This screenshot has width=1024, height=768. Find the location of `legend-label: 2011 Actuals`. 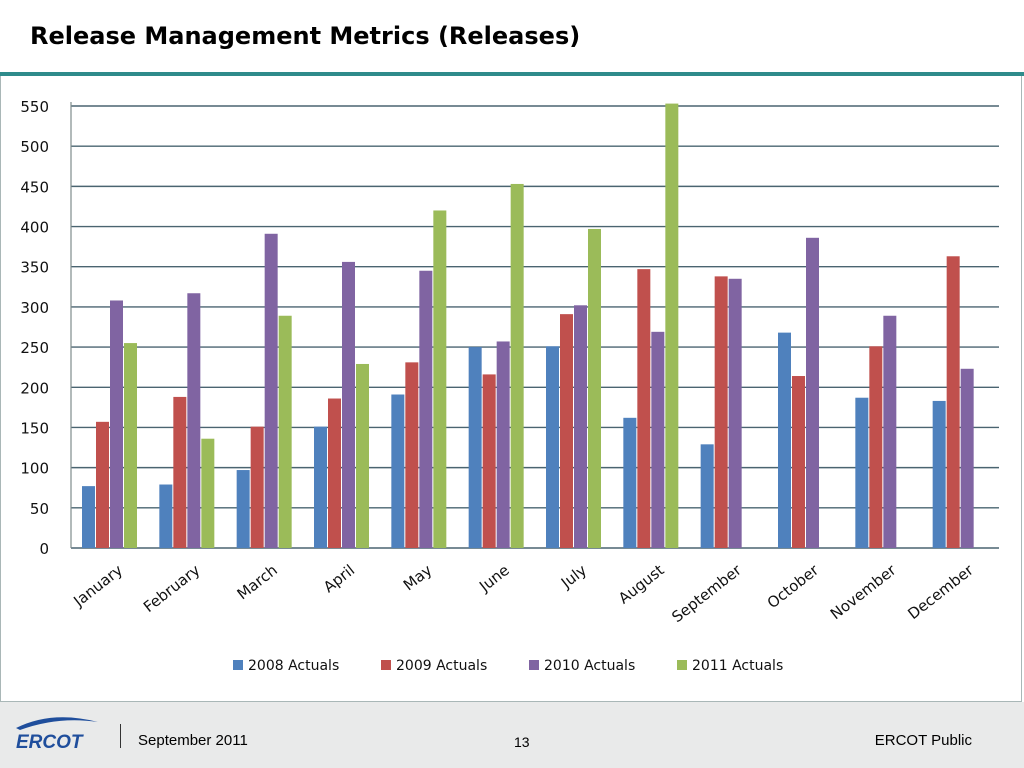

legend-label: 2011 Actuals is located at coordinates (737, 666).